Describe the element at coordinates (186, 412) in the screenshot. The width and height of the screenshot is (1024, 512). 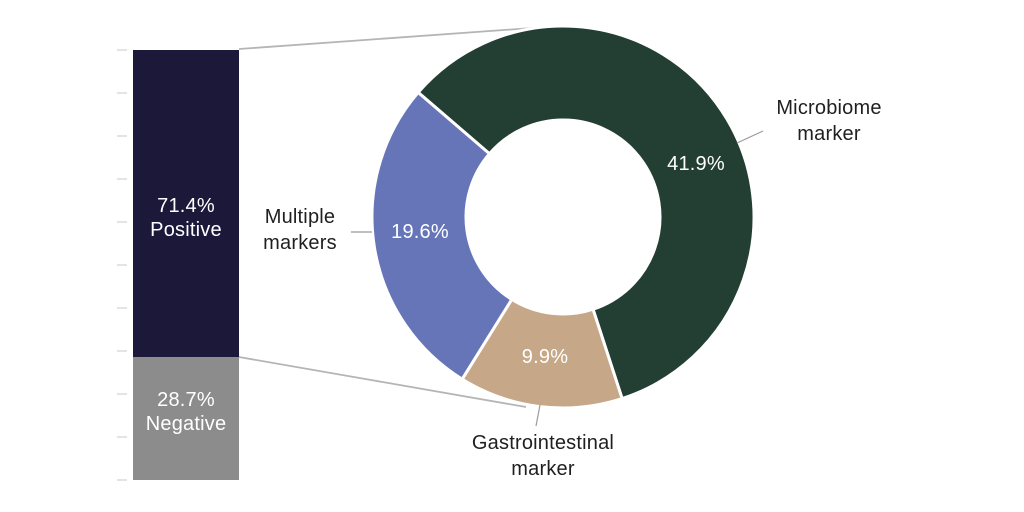
I see `bar-negative-label: 28.7% Negative` at that location.